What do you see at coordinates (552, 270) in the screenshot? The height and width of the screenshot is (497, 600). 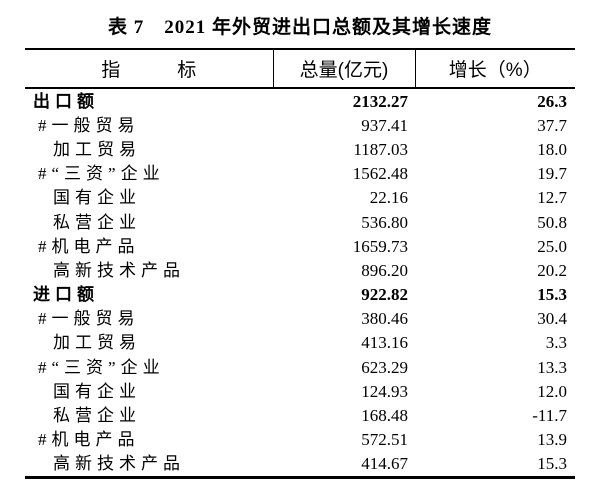 I see `row-growth: 20.2` at bounding box center [552, 270].